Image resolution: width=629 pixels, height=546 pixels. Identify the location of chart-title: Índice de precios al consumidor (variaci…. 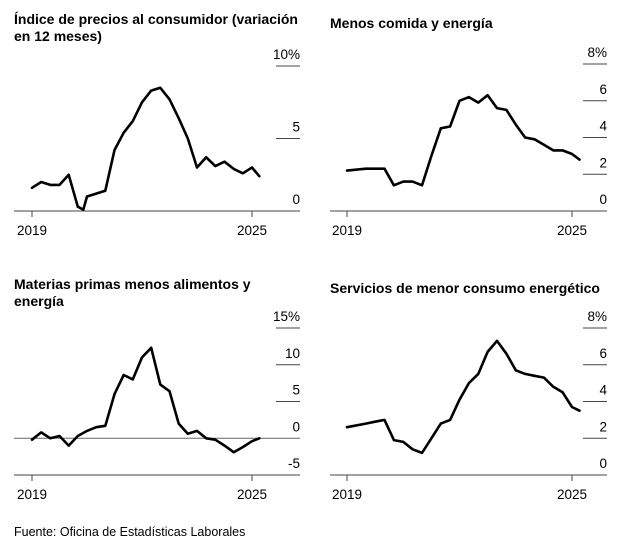
(156, 27).